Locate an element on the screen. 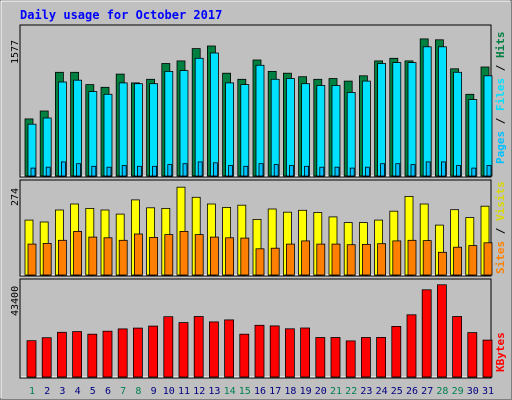  day-label-30: 30 is located at coordinates (473, 391).